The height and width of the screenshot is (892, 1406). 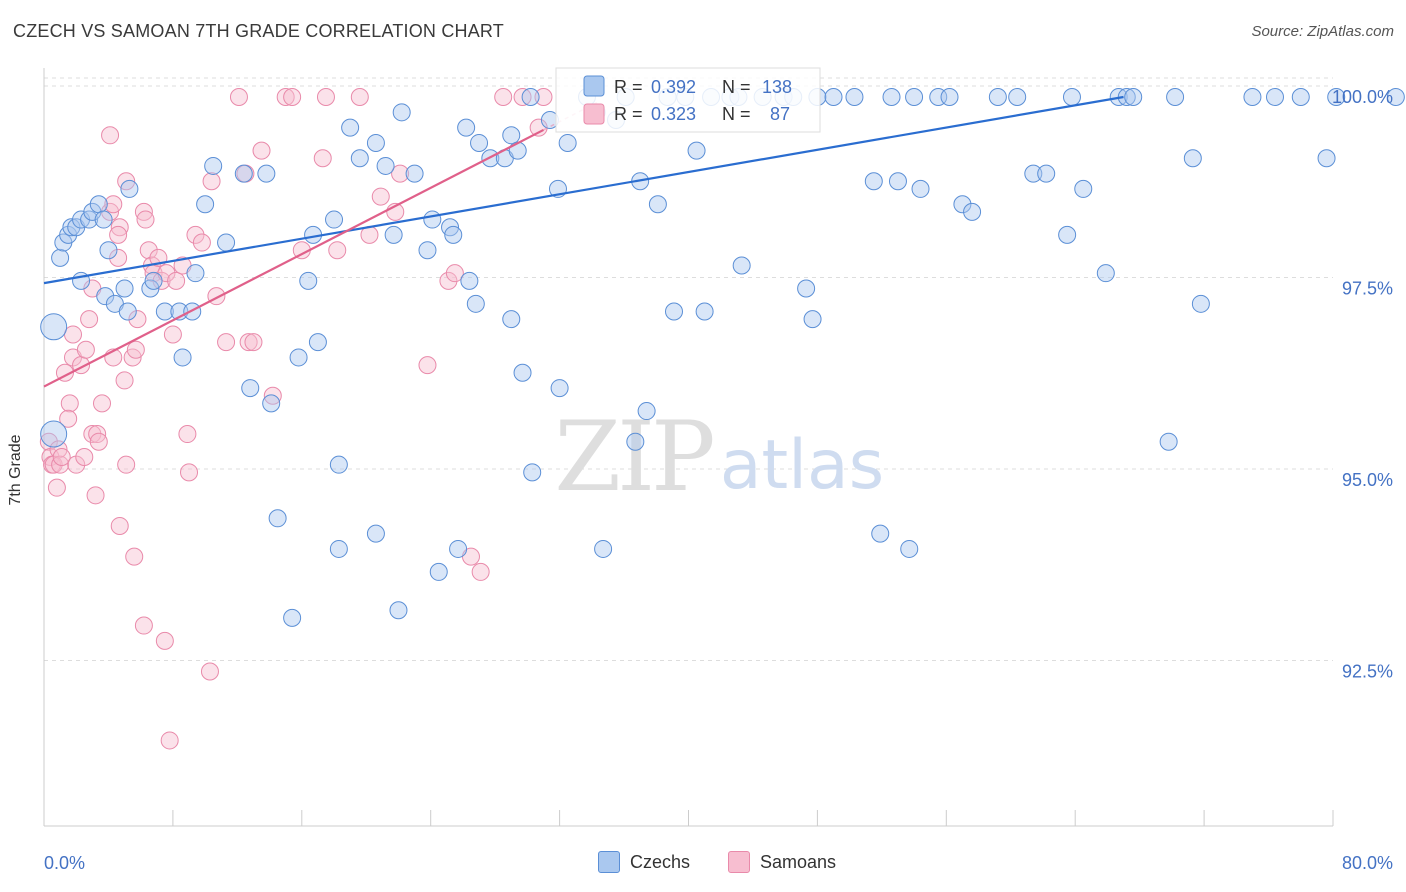 I want to click on legend-label-samoans: Samoans, so click(x=798, y=861).